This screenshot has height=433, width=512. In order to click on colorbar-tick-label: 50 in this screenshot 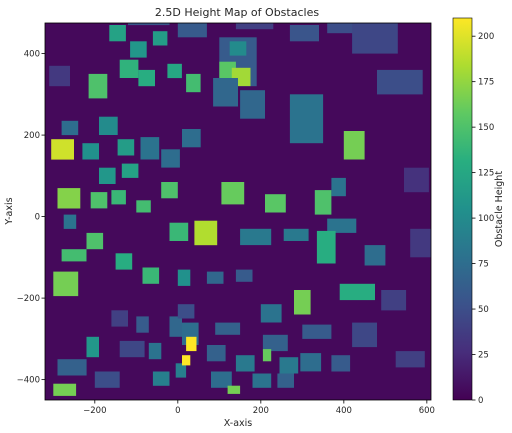, I will do `click(483, 310)`.